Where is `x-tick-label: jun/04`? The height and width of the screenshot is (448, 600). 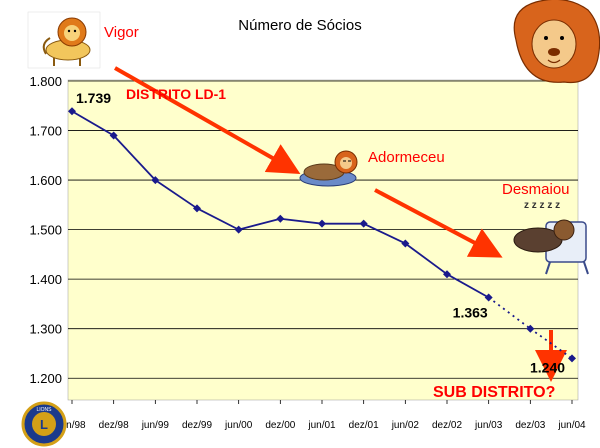
x-tick-label: jun/04 is located at coordinates (571, 425).